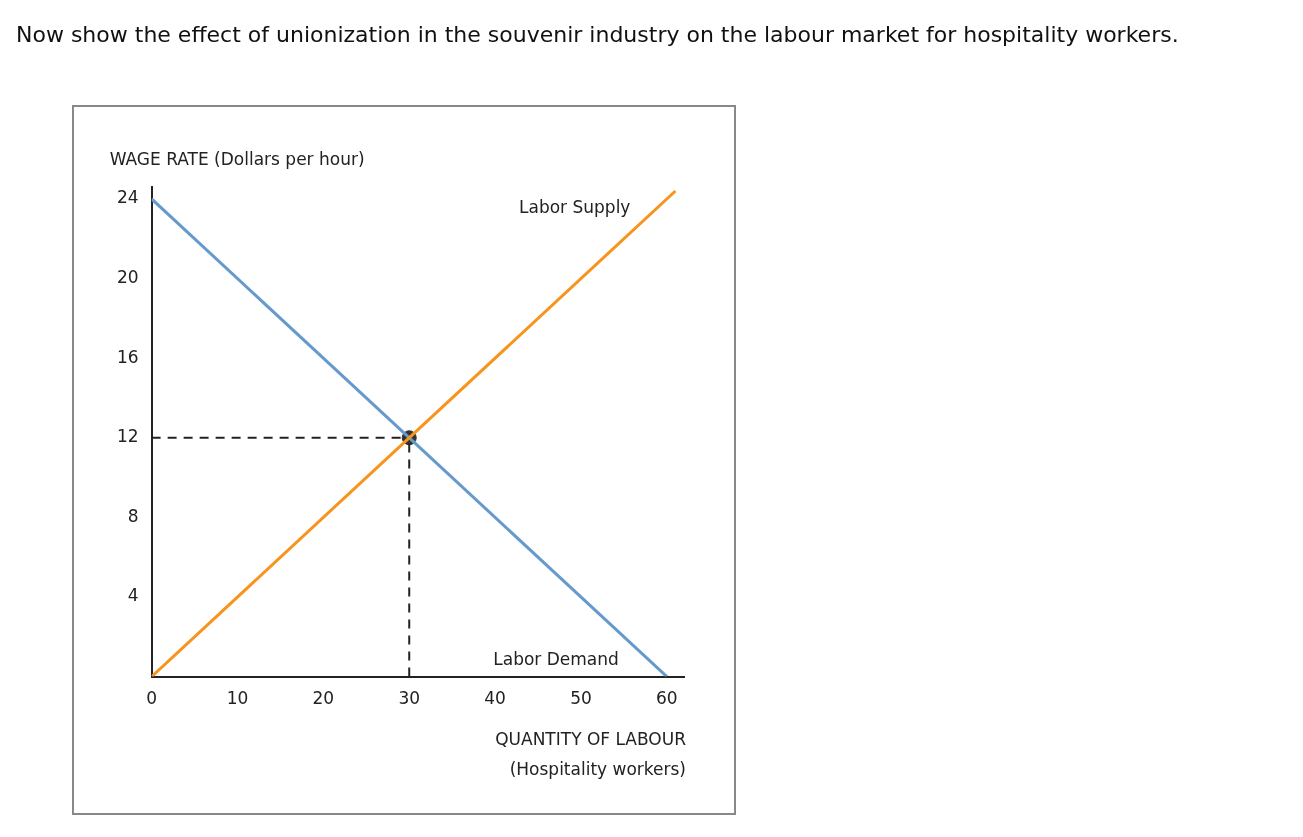 This screenshot has height=837, width=1303. Describe the element at coordinates (581, 698) in the screenshot. I see `x-tick-label: 50` at that location.